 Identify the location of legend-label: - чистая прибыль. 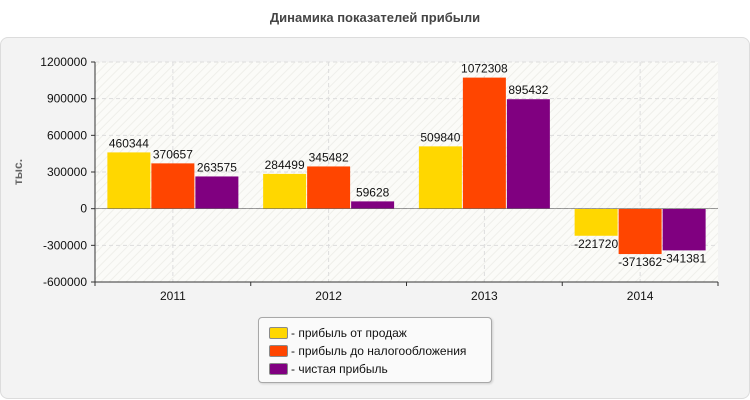
(339, 369).